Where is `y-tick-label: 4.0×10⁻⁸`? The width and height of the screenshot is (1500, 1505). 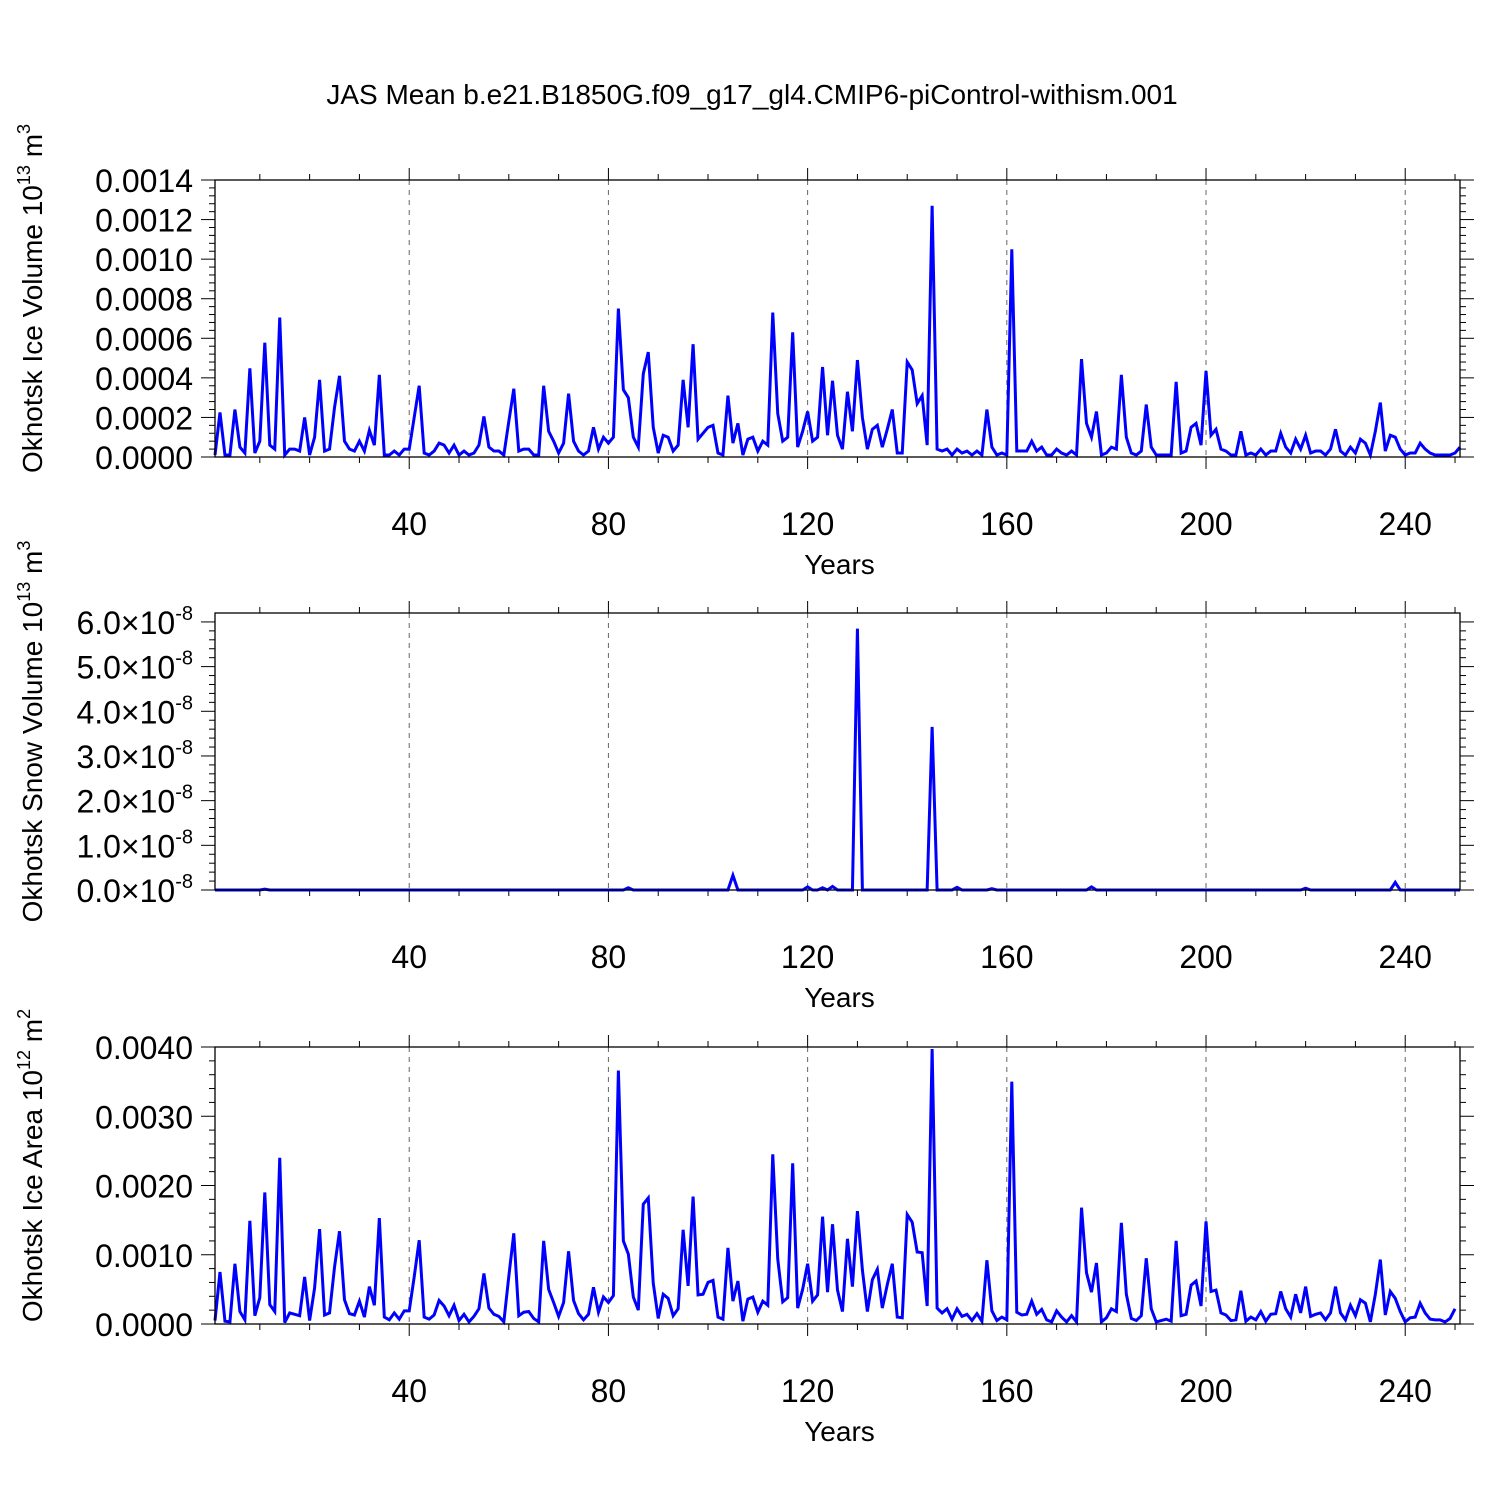 y-tick-label: 4.0×10⁻⁸ is located at coordinates (134, 711).